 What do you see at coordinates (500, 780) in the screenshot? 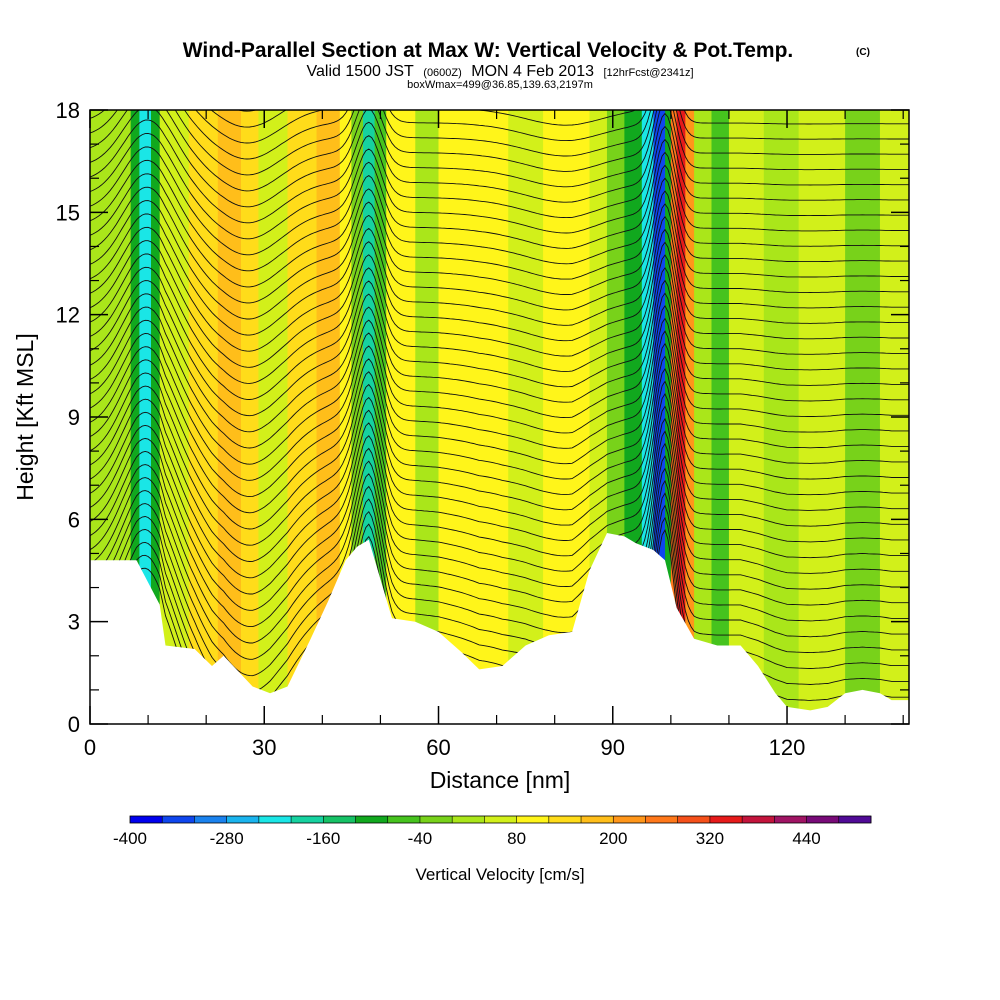
I see `x-axis-label: Distance [nm]` at bounding box center [500, 780].